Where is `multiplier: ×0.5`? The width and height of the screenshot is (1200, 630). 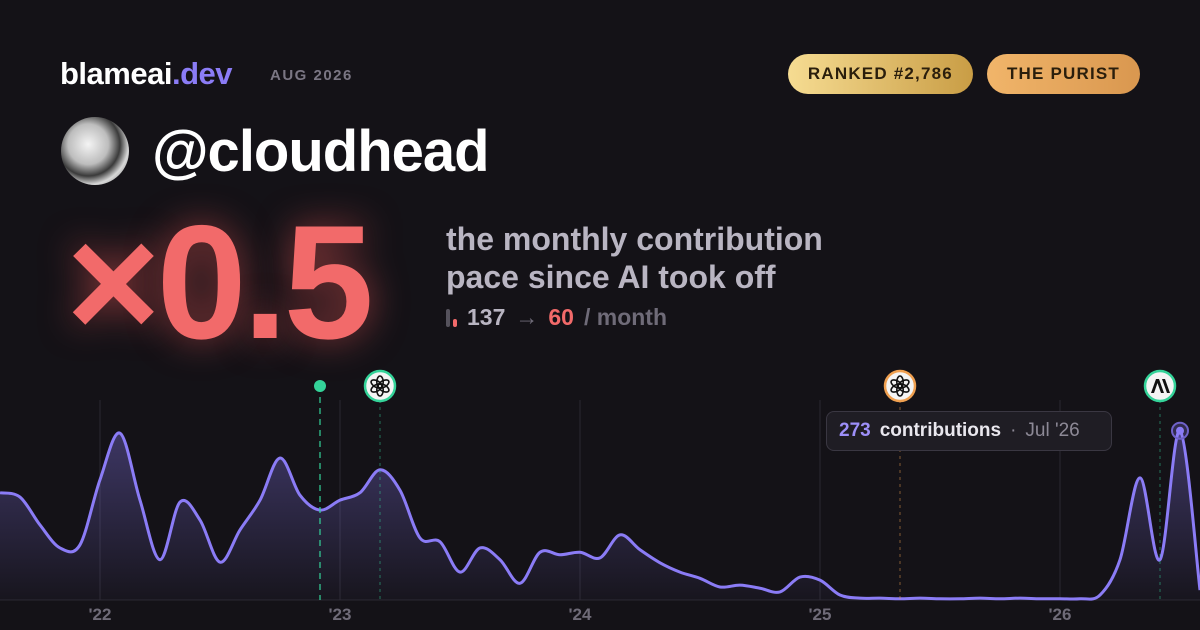
multiplier: ×0.5 is located at coordinates (220, 282).